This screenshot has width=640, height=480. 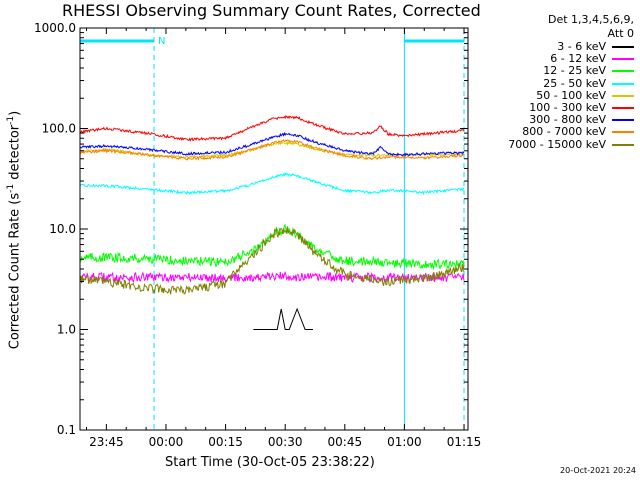 I want to click on y-axis-label-prefix: Corrected Count Rate (s, so click(x=15, y=271).